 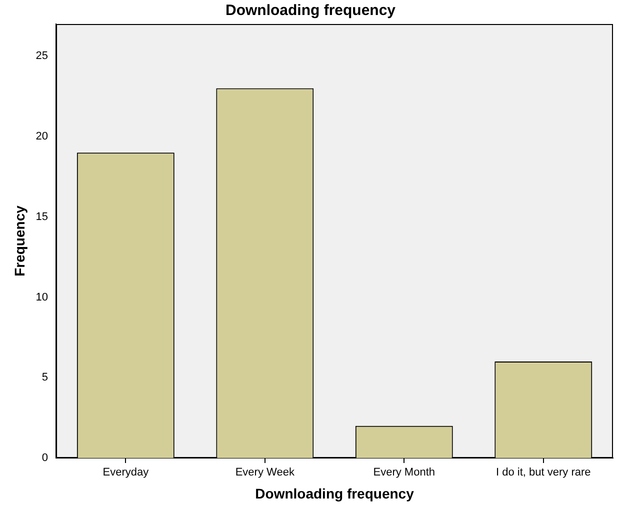 I want to click on x-axis-title: Downloading frequency, so click(x=334, y=493).